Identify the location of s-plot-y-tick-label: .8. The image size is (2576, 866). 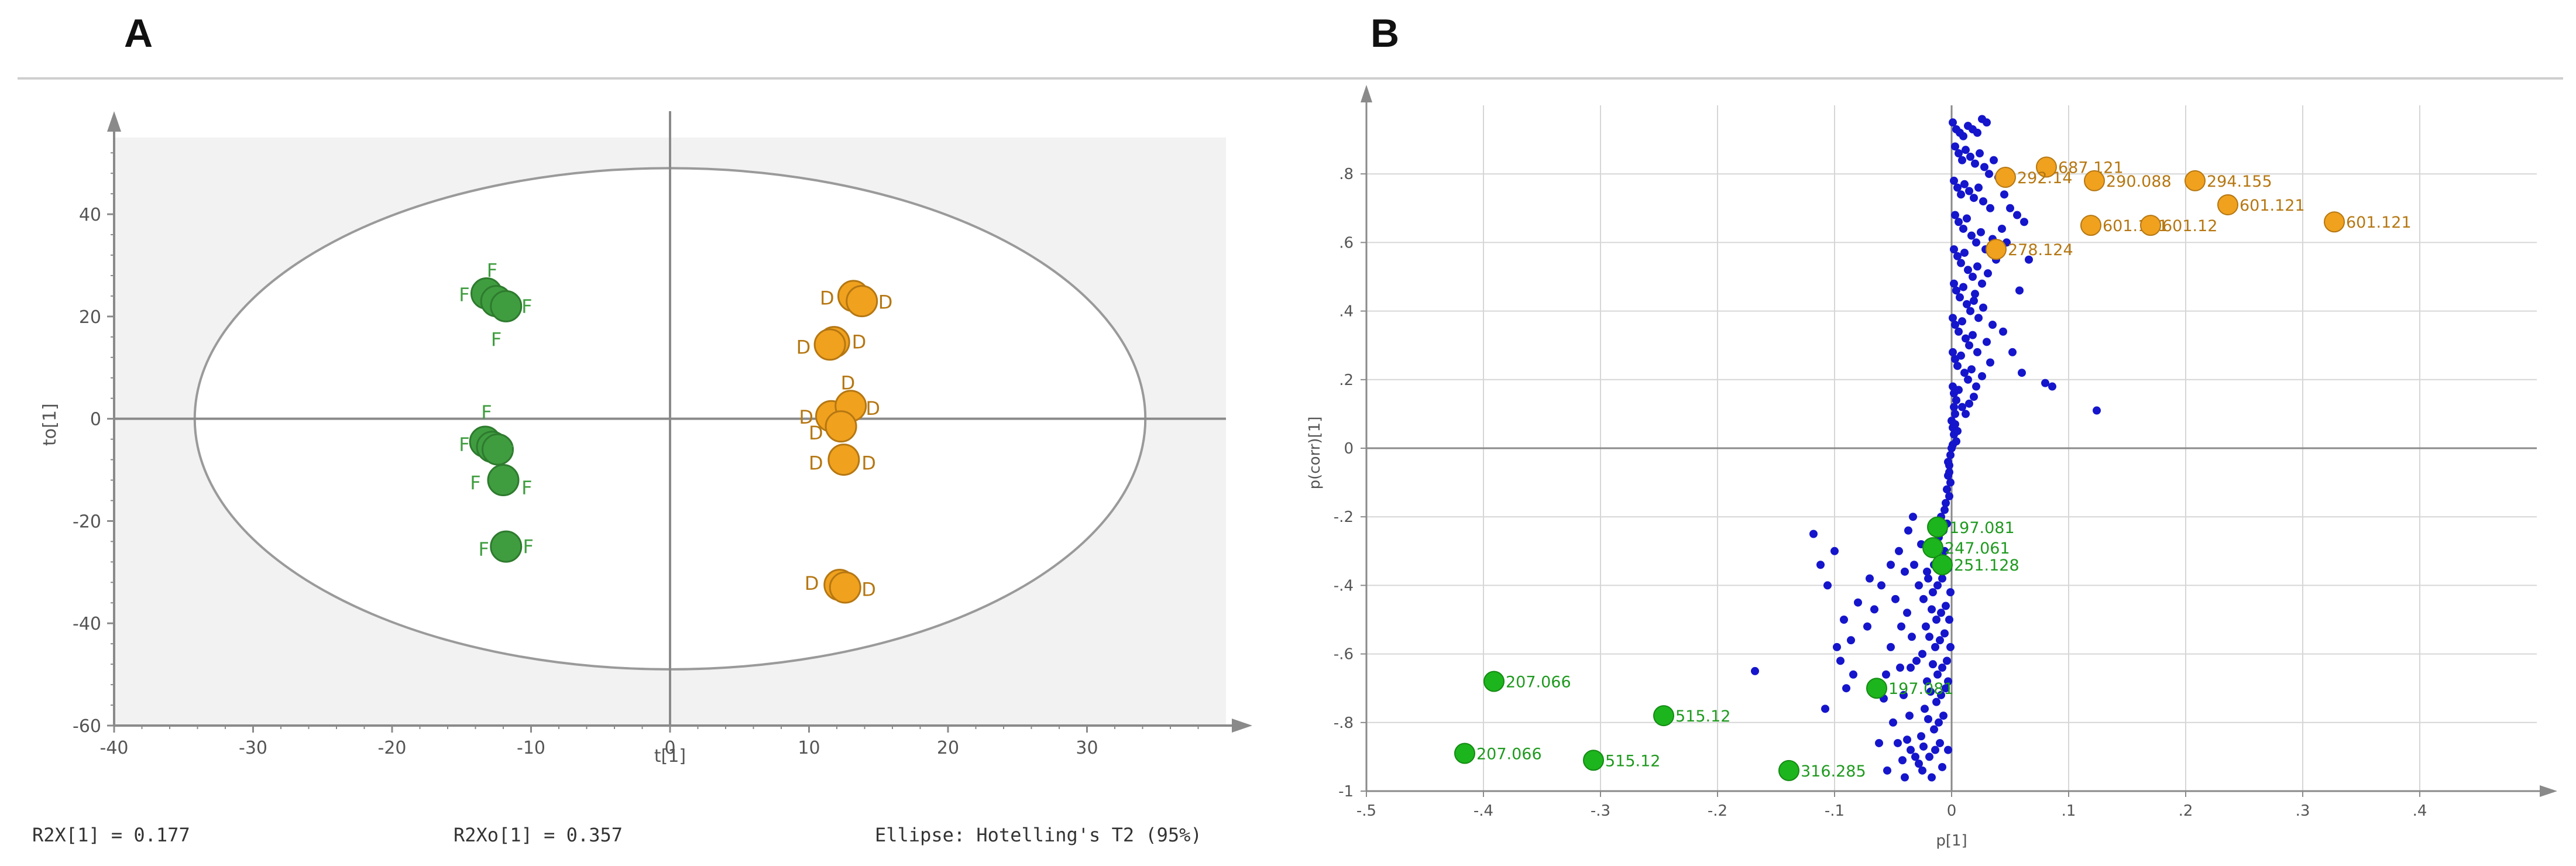
(1347, 175).